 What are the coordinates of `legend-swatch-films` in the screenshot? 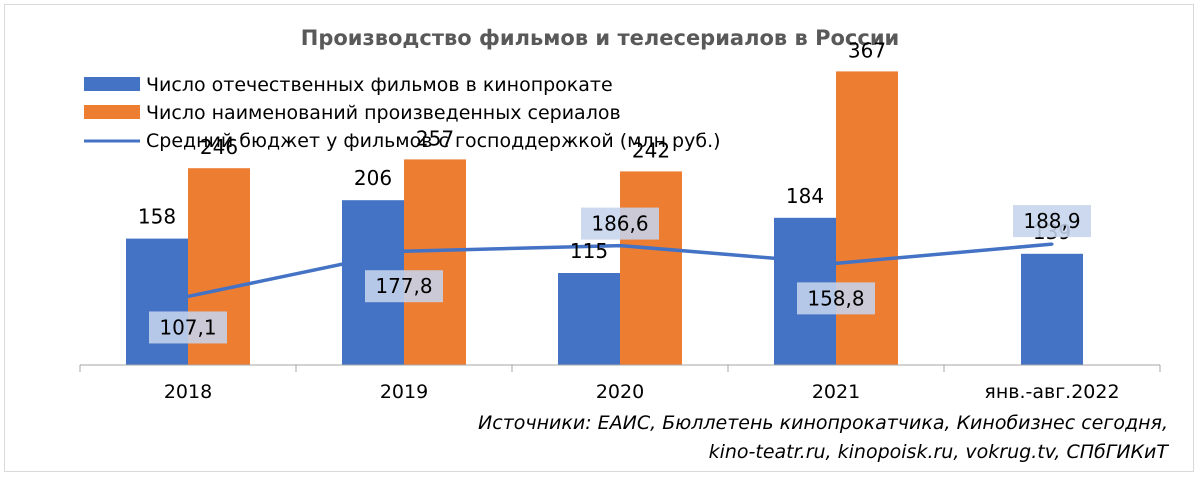 It's located at (112, 84).